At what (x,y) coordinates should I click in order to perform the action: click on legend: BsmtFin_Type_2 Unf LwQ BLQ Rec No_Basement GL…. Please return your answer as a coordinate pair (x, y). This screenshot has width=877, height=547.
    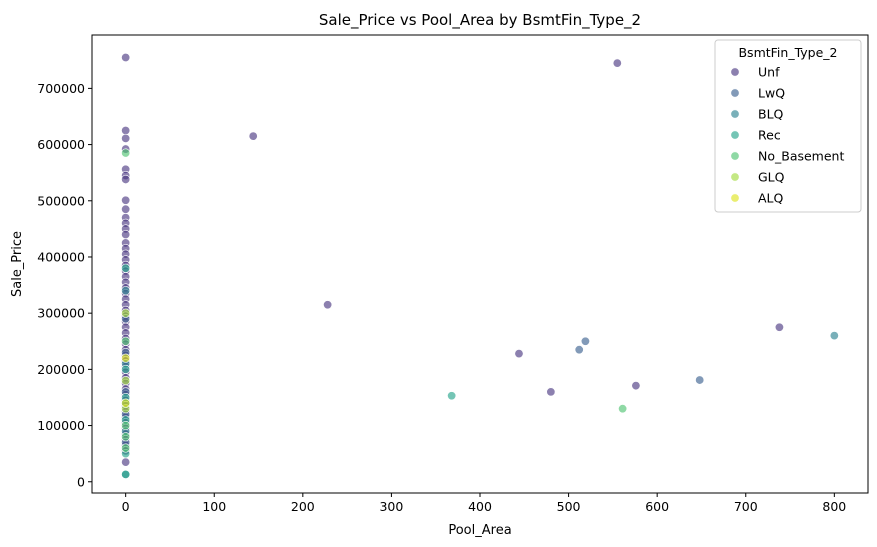
    Looking at the image, I should click on (788, 126).